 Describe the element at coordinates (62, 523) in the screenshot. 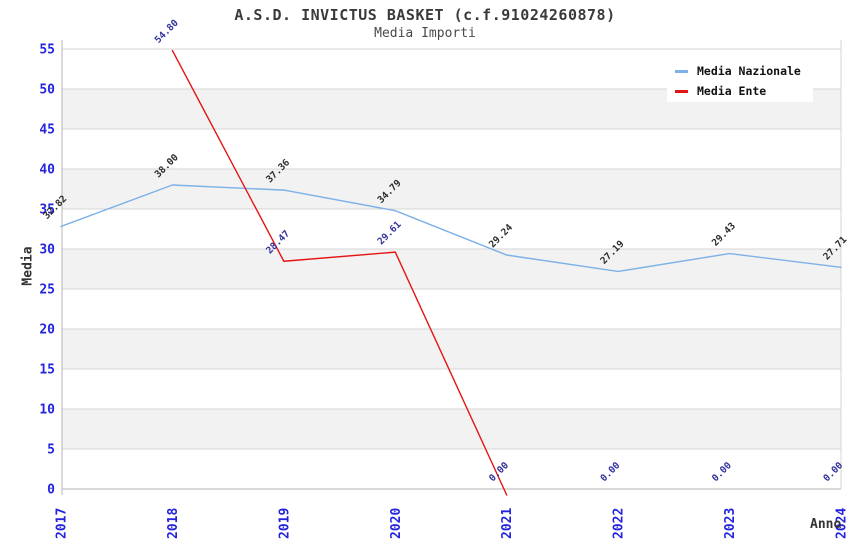

I see `x-tick-label: 2017` at that location.